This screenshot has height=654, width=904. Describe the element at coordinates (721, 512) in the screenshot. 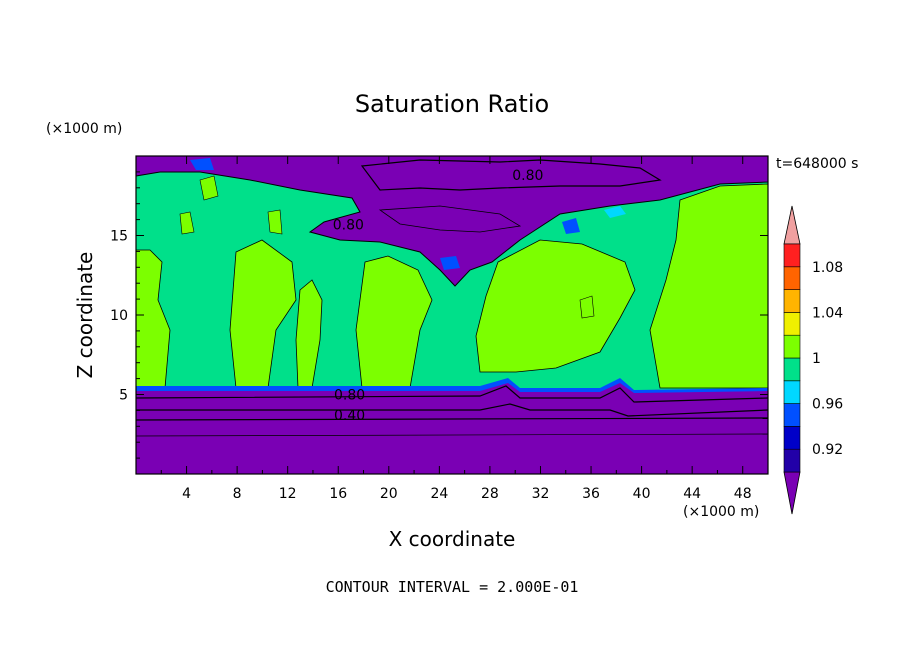

I see `x-axis-unit: (×1000 m)` at that location.